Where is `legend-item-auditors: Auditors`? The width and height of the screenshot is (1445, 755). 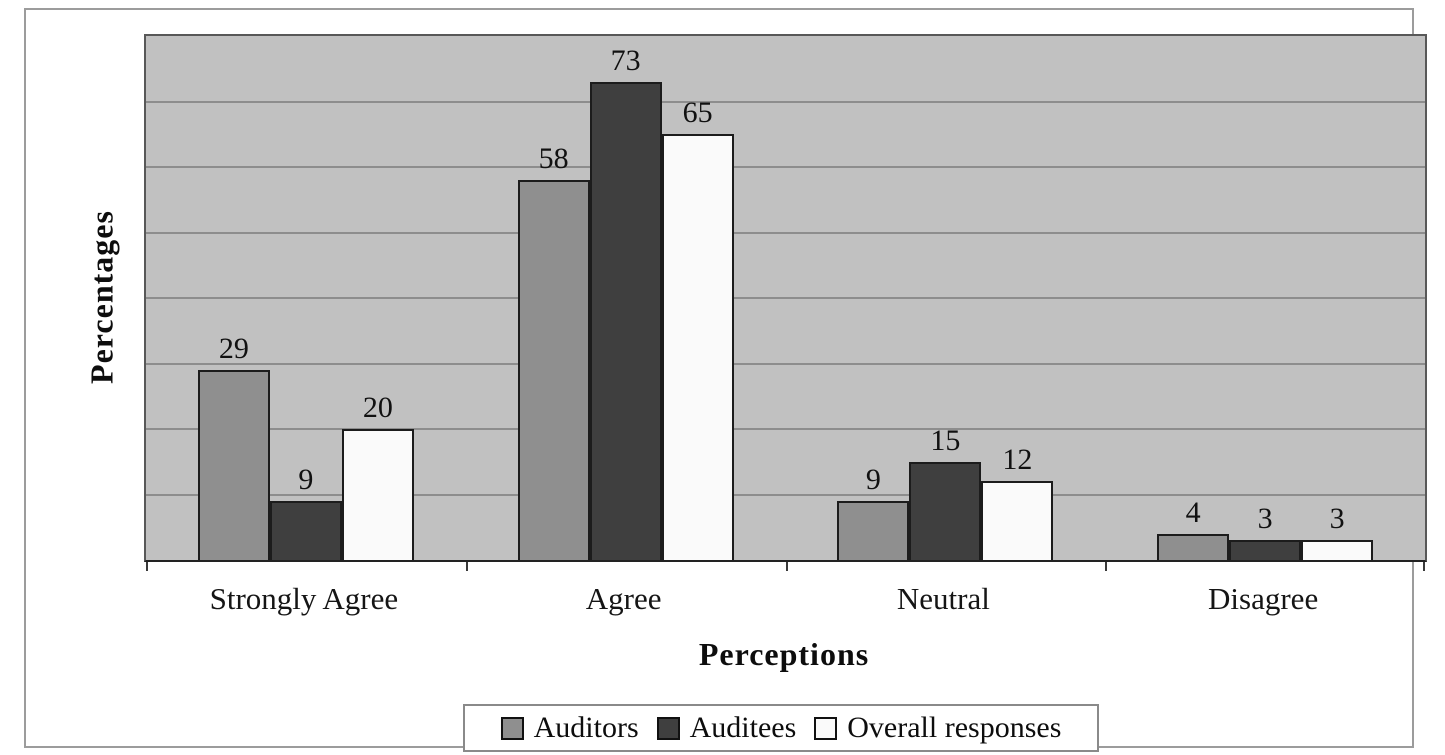 legend-item-auditors: Auditors is located at coordinates (569, 727).